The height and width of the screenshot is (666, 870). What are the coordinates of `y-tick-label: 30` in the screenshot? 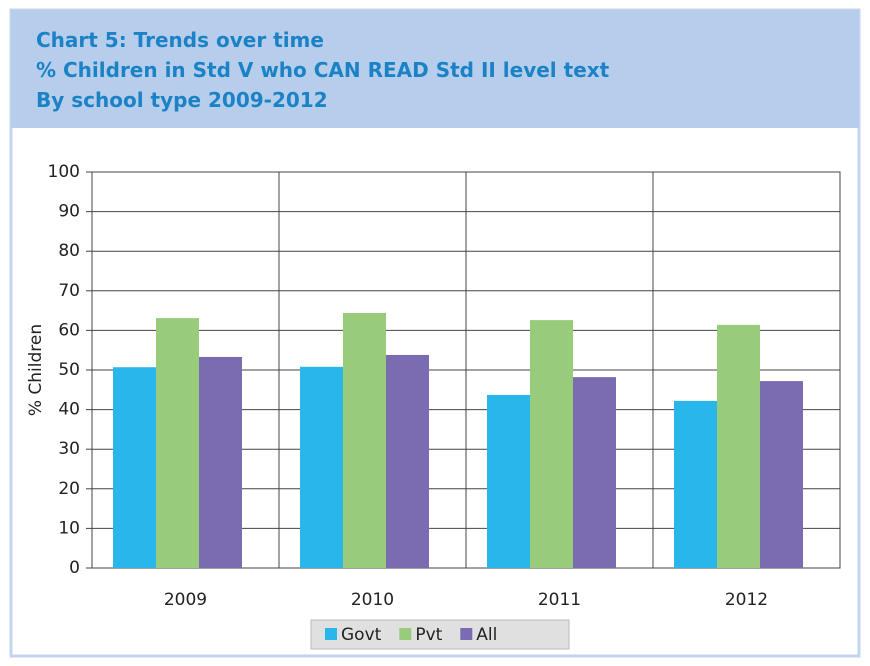 It's located at (69, 449).